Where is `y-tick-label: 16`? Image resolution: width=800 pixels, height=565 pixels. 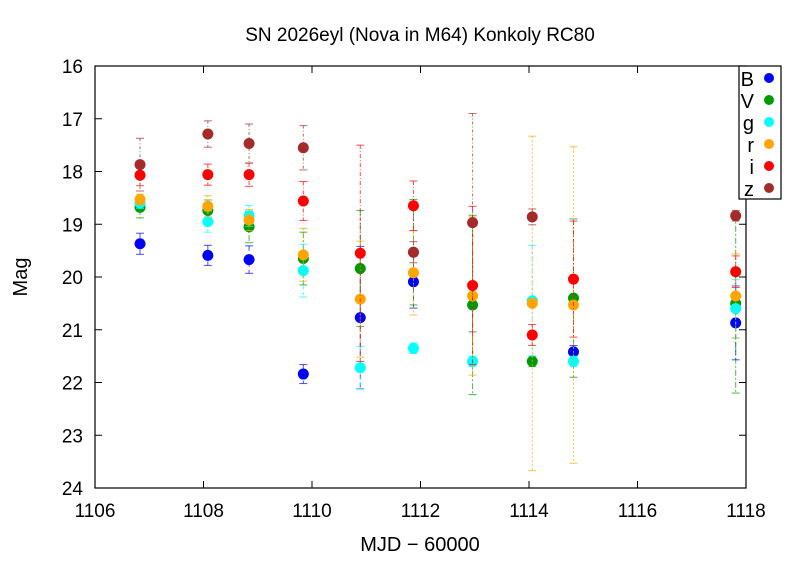
y-tick-label: 16 is located at coordinates (72, 67).